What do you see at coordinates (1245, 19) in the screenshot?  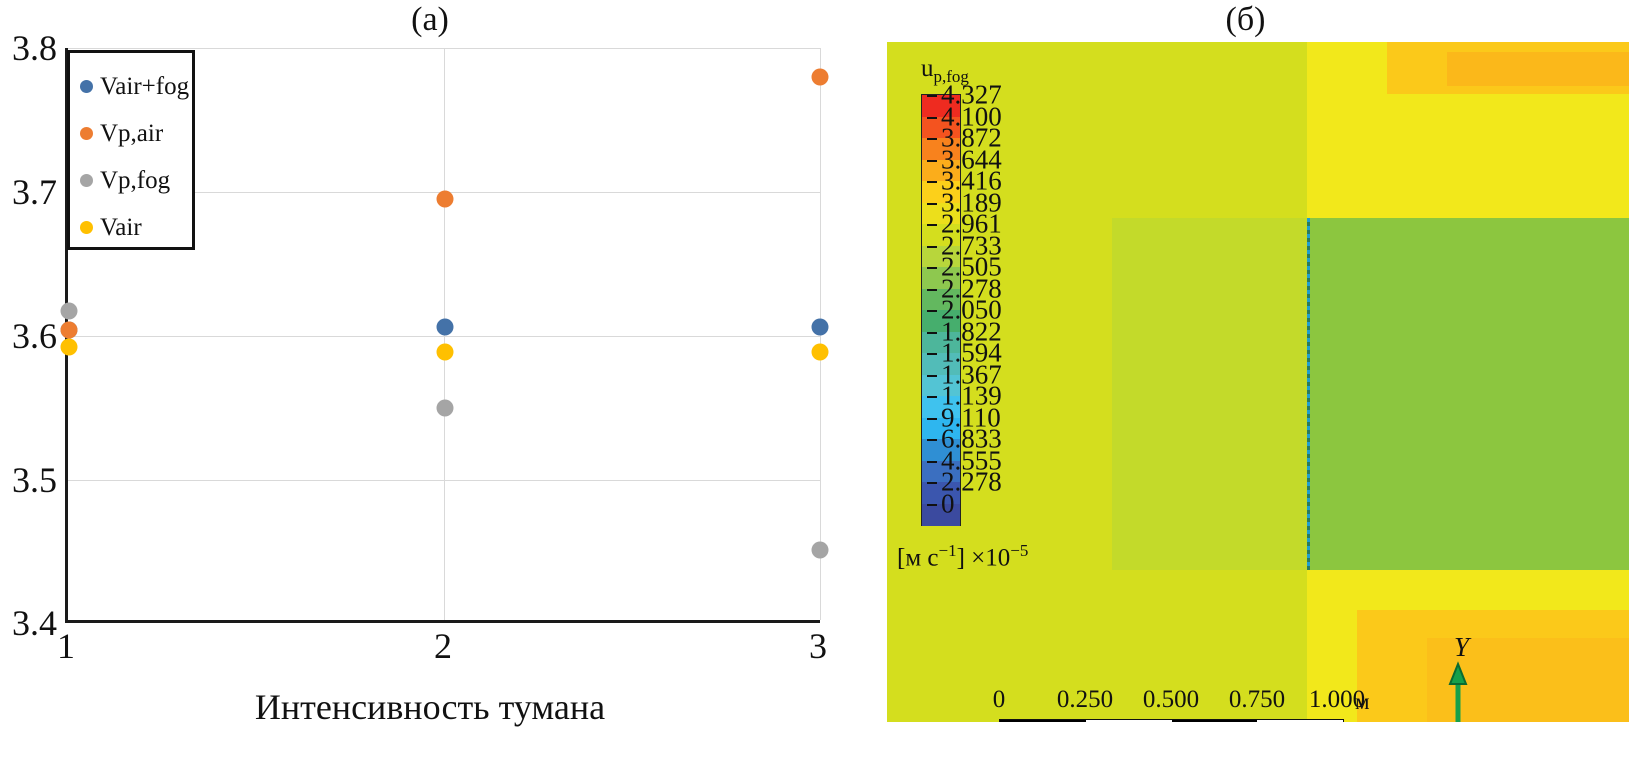 I see `panel-b-caption: (б)` at bounding box center [1245, 19].